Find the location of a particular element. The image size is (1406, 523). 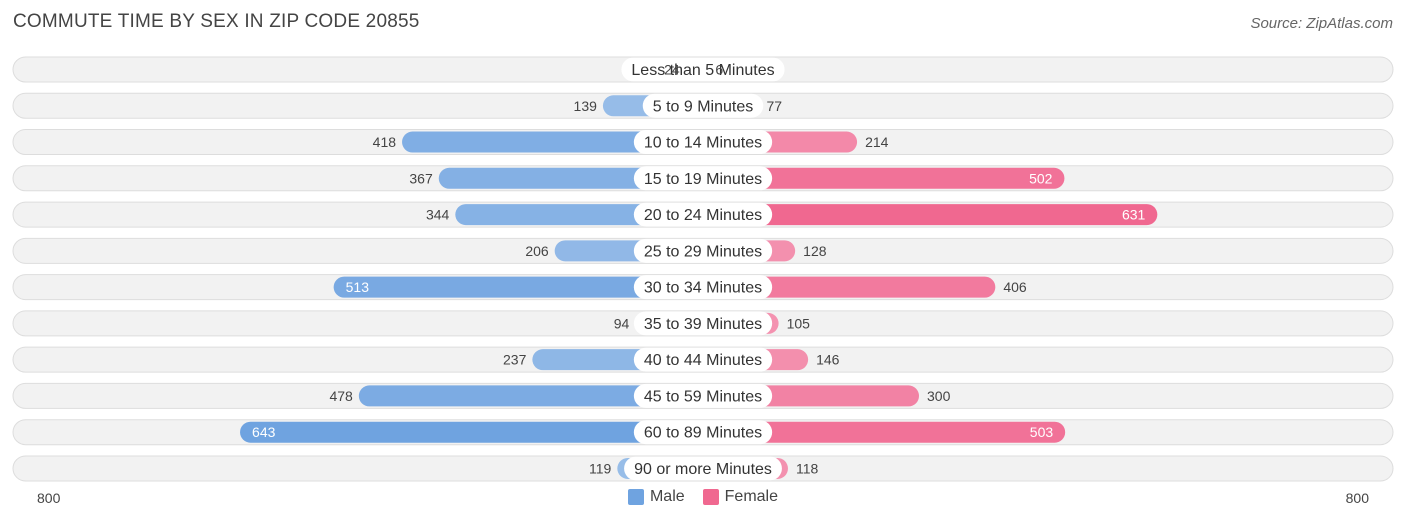

male-value-label: 478 is located at coordinates (341, 396).